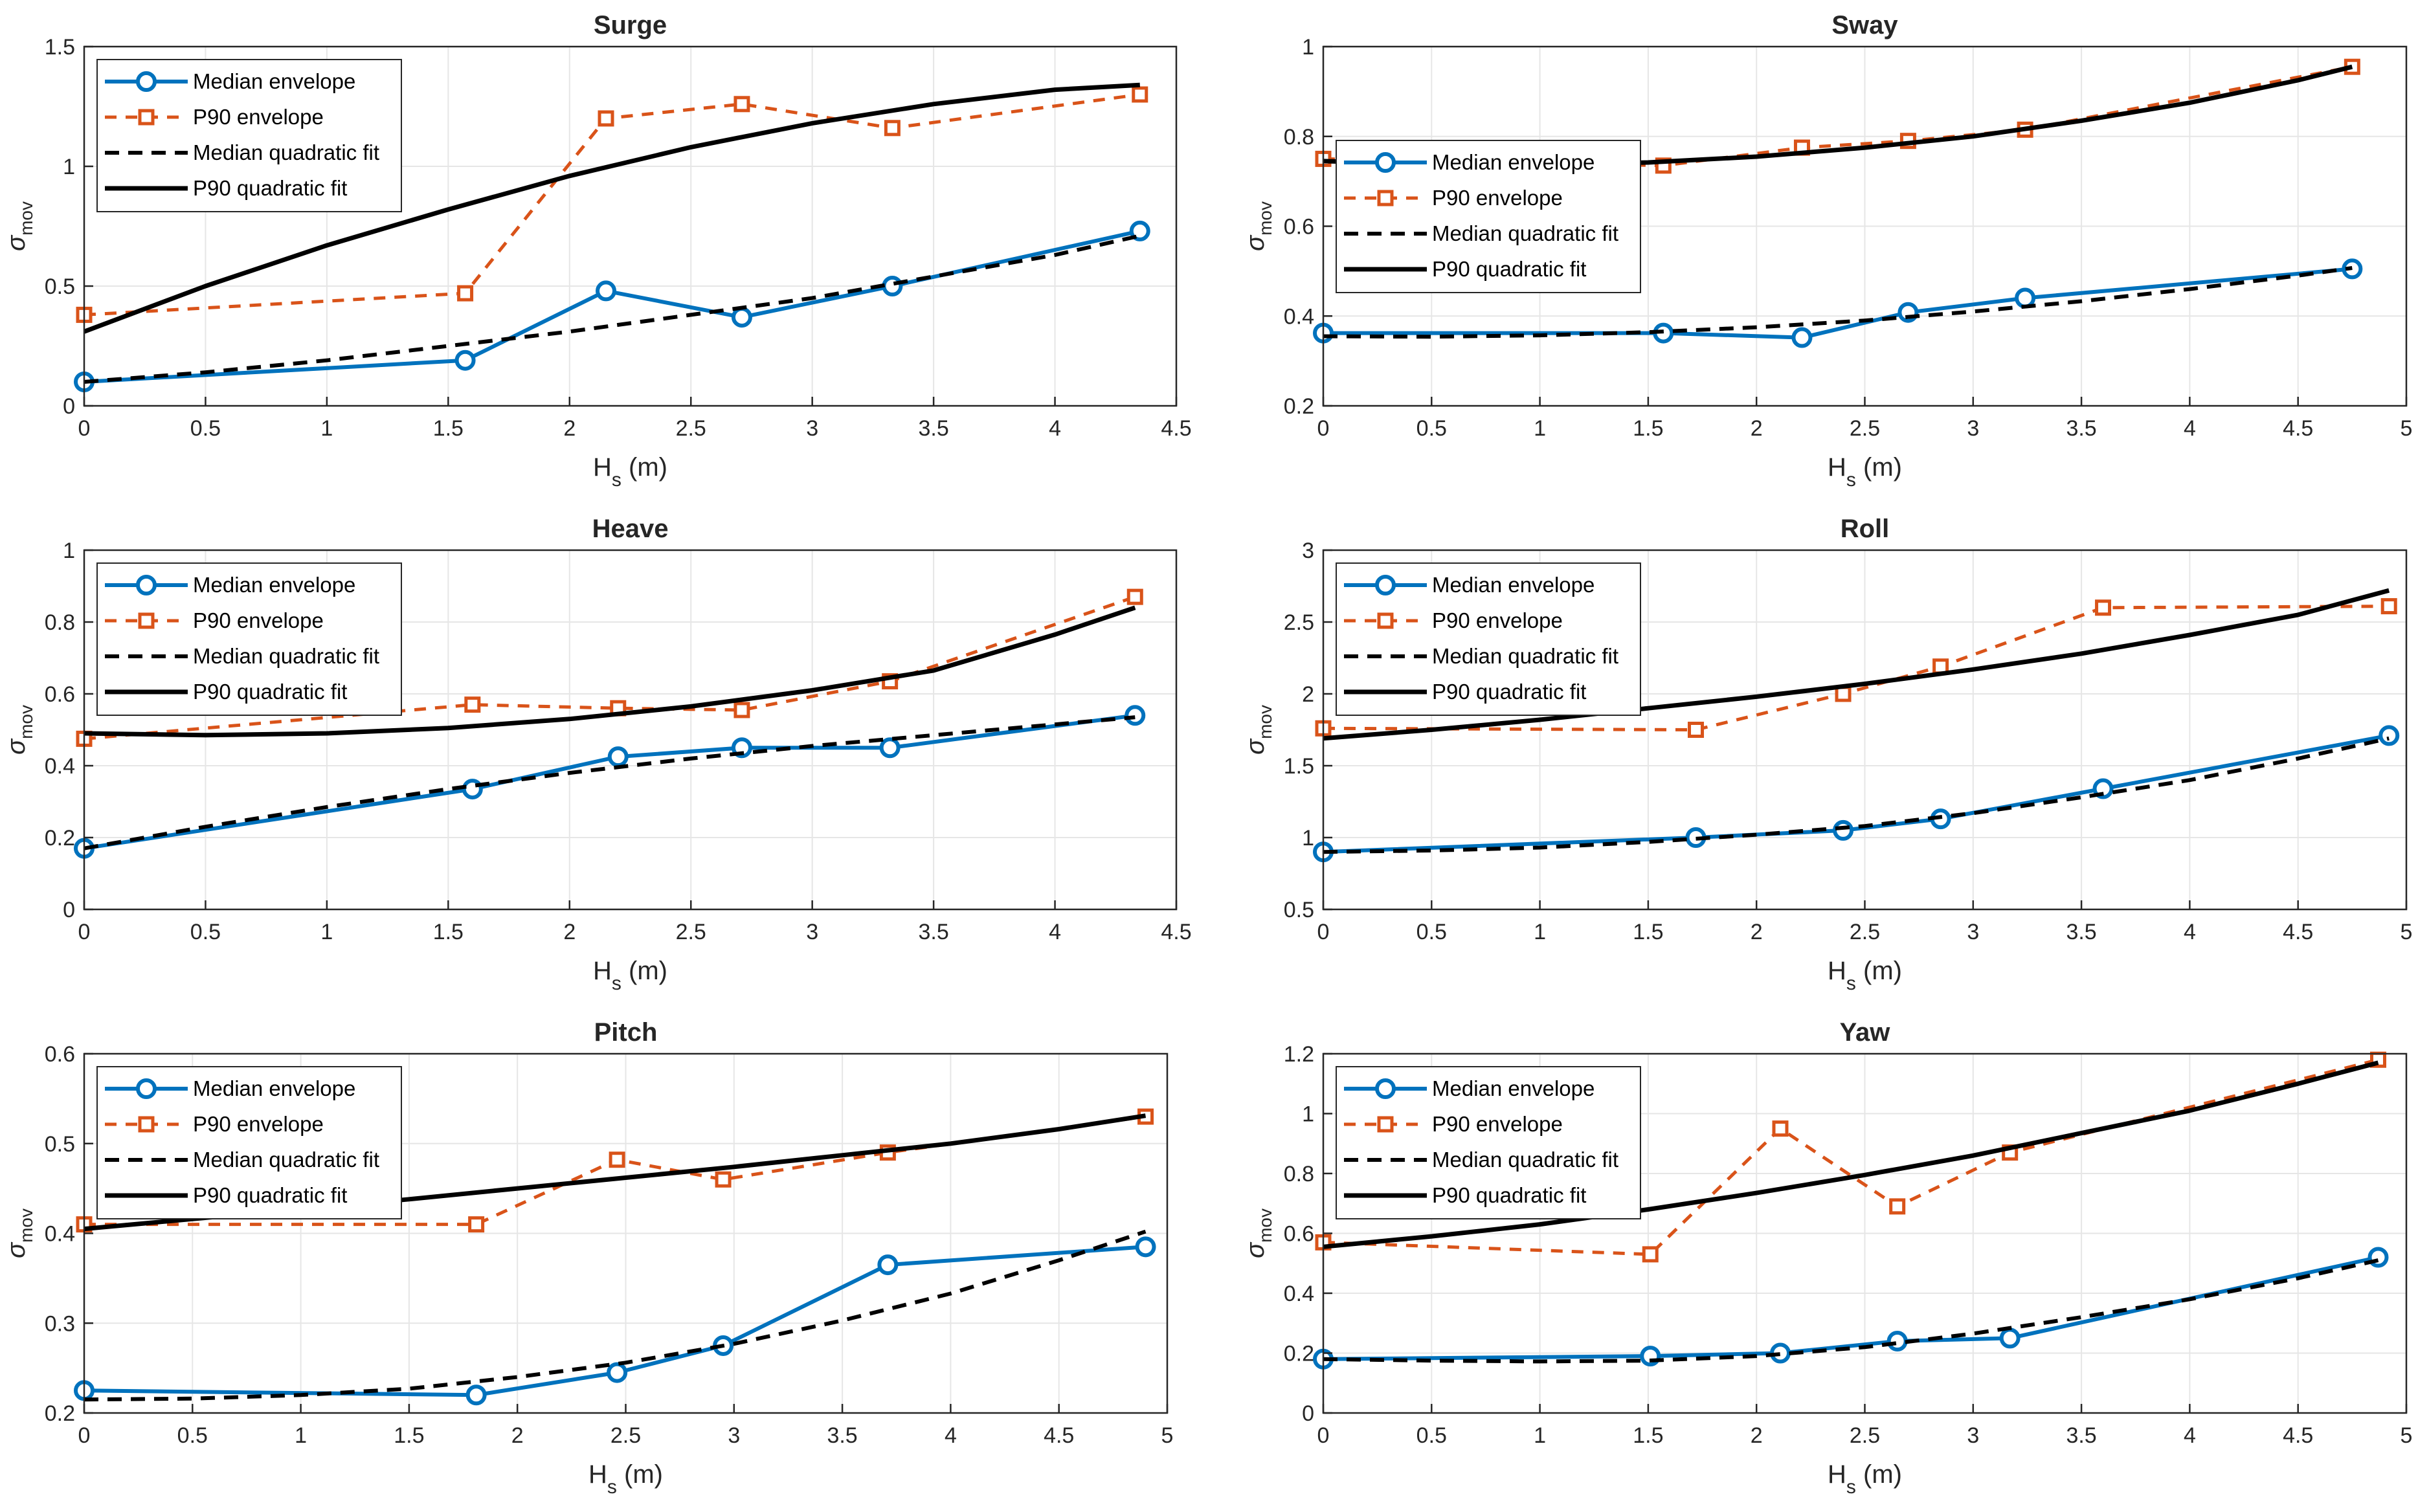 The image size is (2429, 1512). I want to click on chart-title: Yaw, so click(1865, 1032).